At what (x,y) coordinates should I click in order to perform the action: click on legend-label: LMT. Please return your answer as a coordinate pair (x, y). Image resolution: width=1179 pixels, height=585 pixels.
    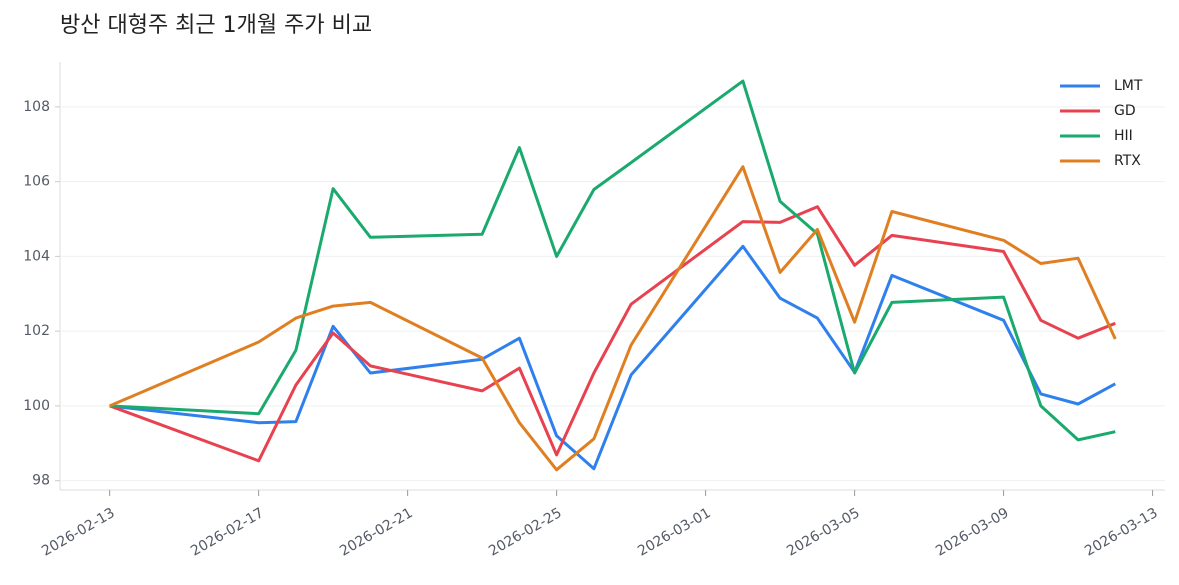
    Looking at the image, I should click on (1128, 86).